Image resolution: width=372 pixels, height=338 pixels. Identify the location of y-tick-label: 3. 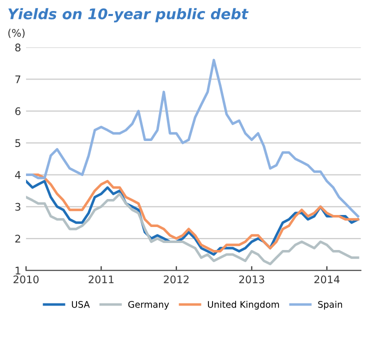
(17, 206).